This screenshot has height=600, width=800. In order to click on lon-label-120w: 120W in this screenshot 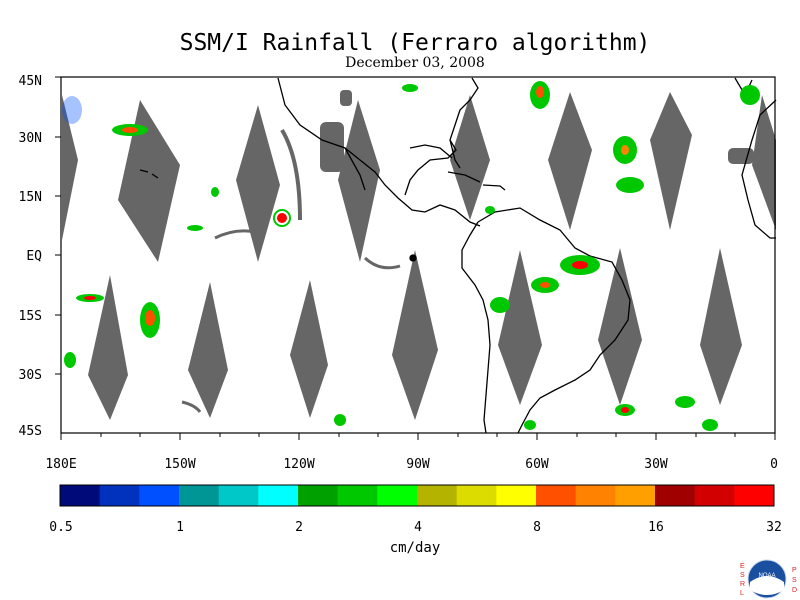, I will do `click(299, 464)`.